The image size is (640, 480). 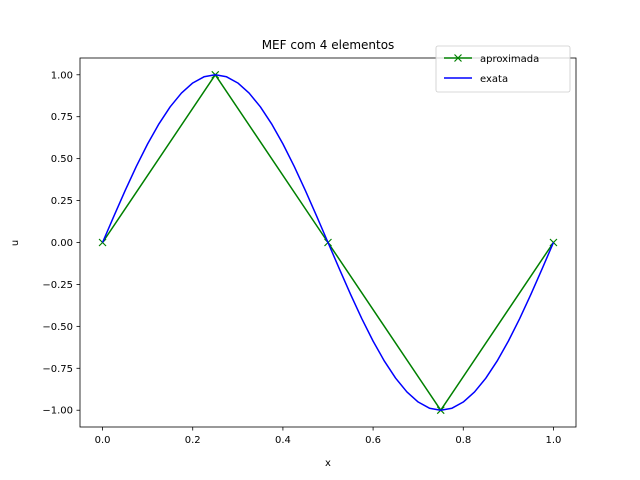 I want to click on y-tick-label-0: −1.00, so click(x=57, y=411).